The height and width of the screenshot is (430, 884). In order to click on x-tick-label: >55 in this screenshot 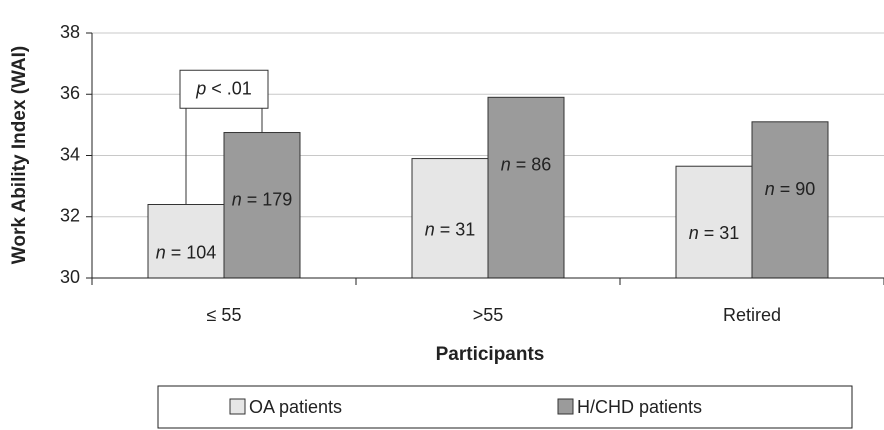, I will do `click(488, 315)`.